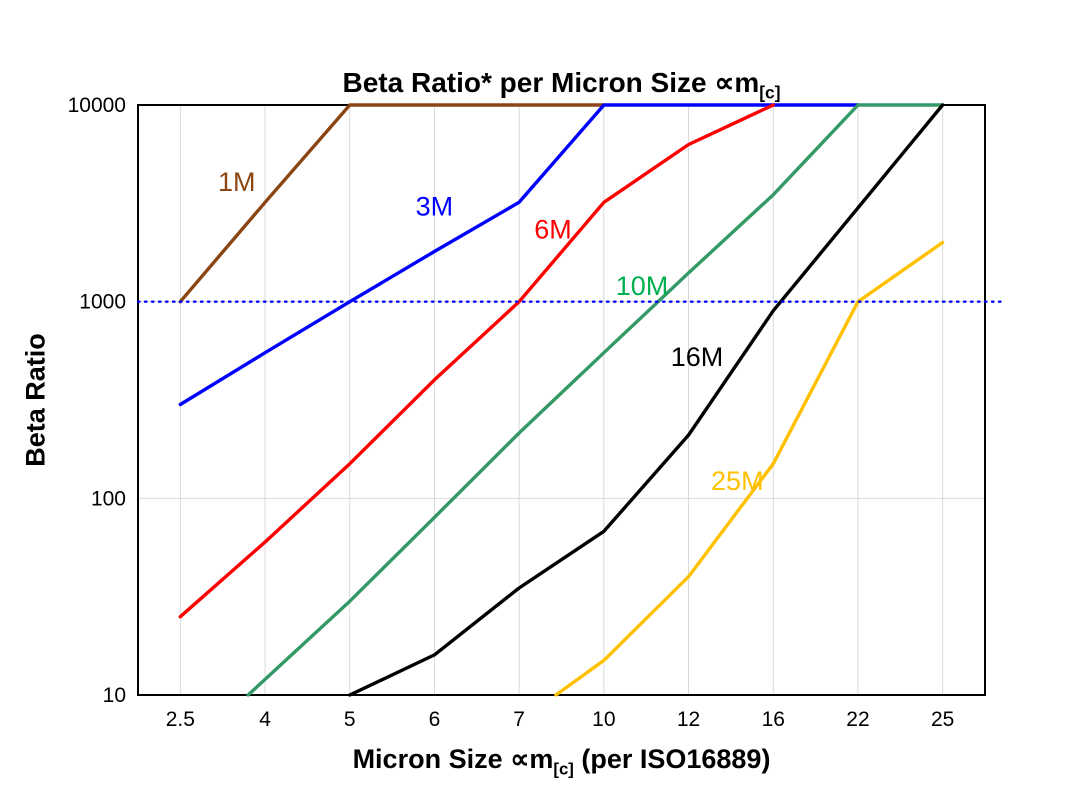  Describe the element at coordinates (697, 357) in the screenshot. I see `series-label-16M: 16M` at that location.